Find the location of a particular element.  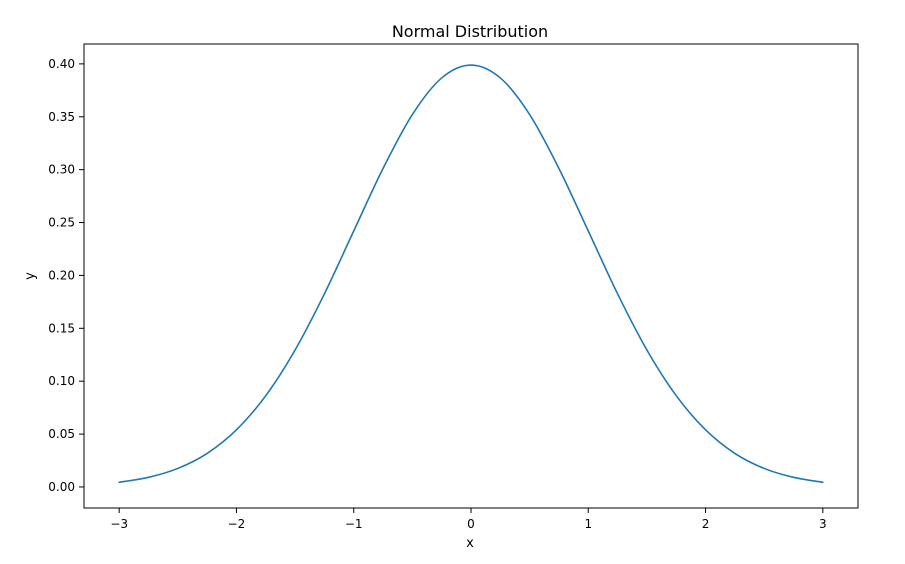

y-axis-label: y is located at coordinates (30, 276).